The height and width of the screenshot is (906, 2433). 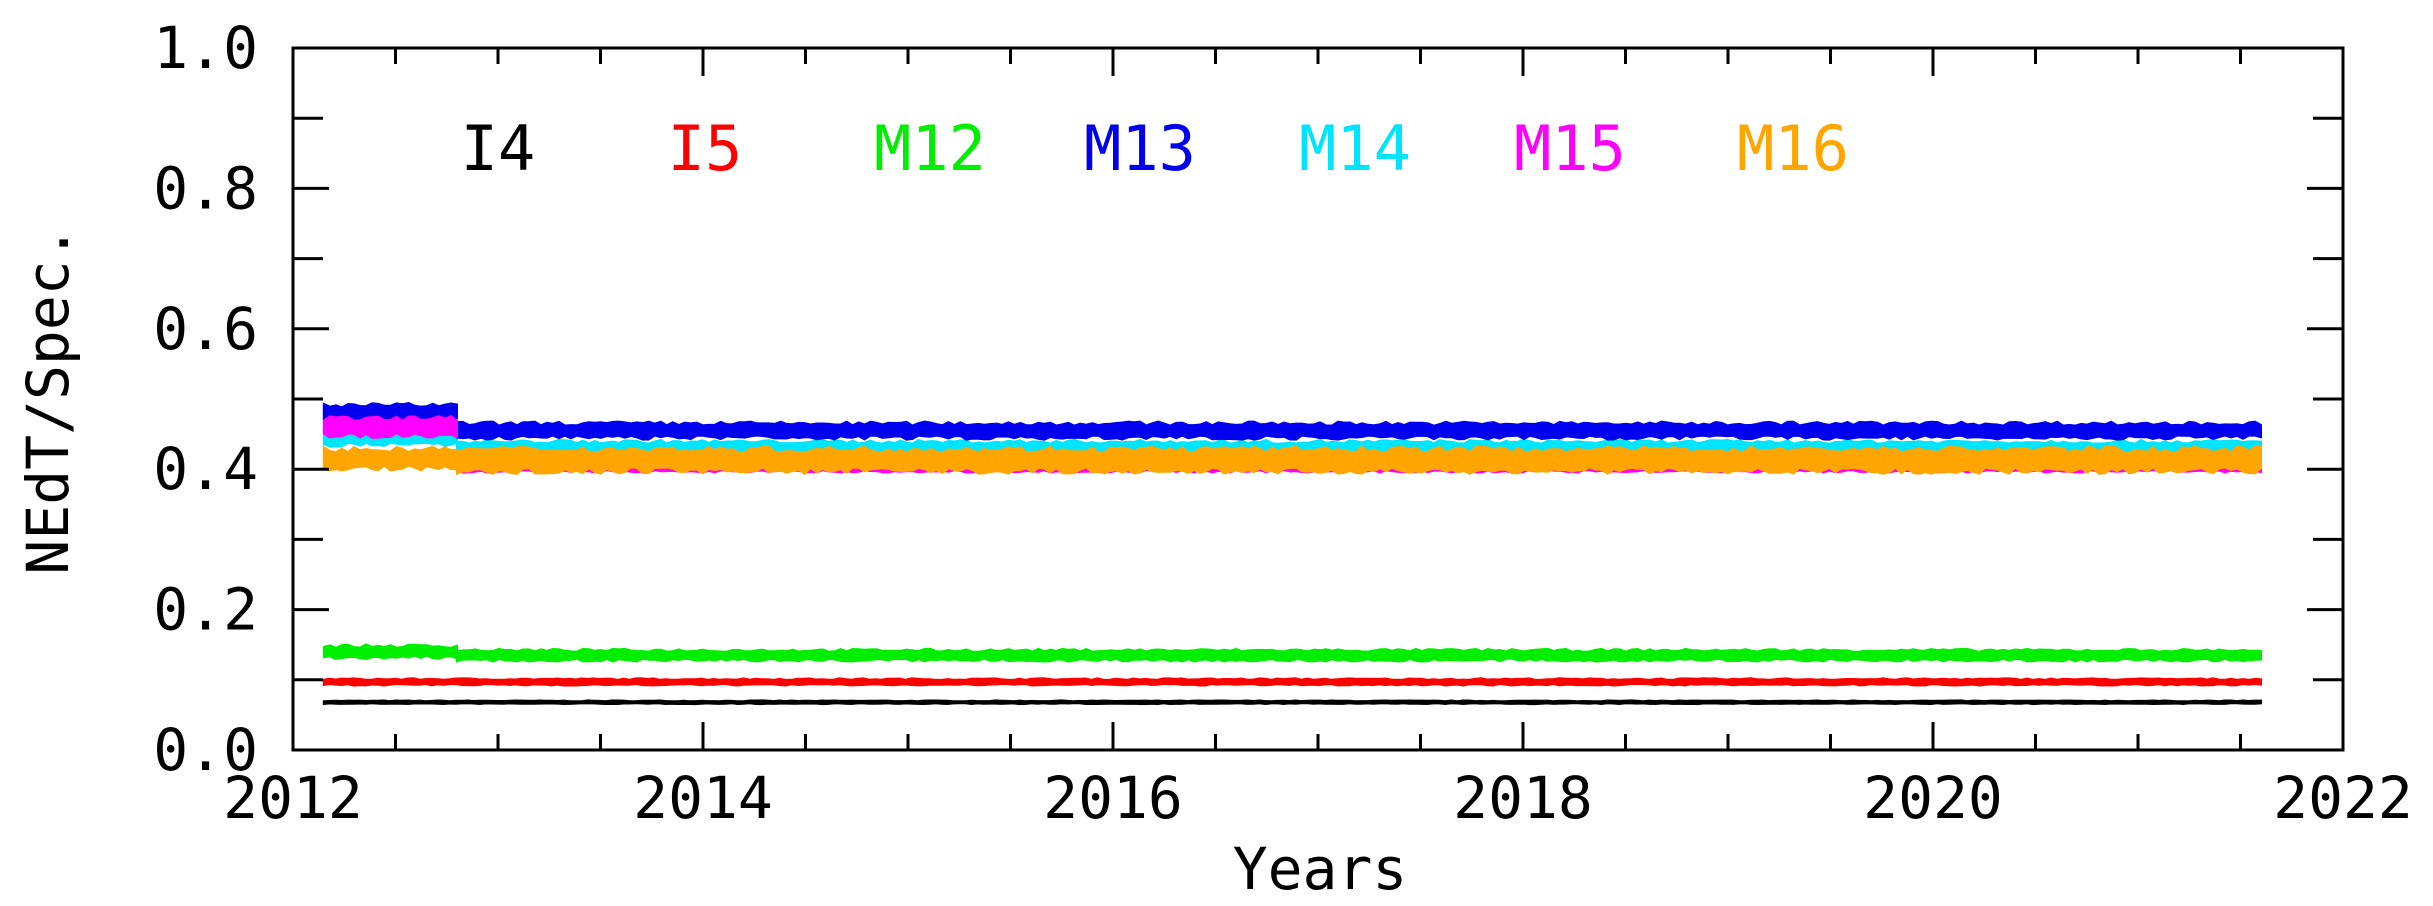 I want to click on series-m12, so click(x=1292, y=653).